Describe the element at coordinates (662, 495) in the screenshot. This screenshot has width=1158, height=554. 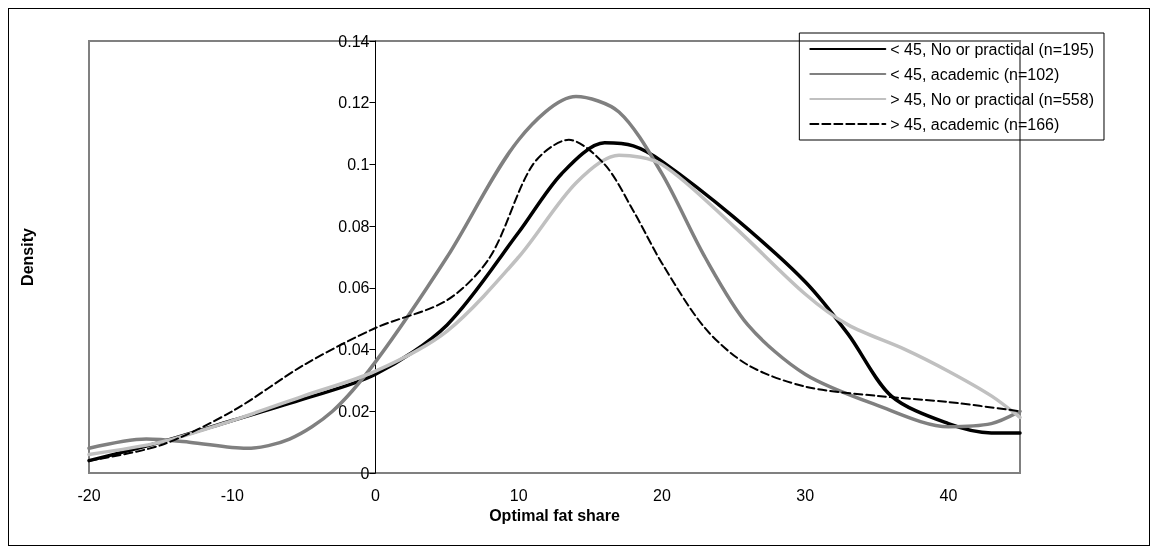
I see `x-tick-label: 20` at that location.